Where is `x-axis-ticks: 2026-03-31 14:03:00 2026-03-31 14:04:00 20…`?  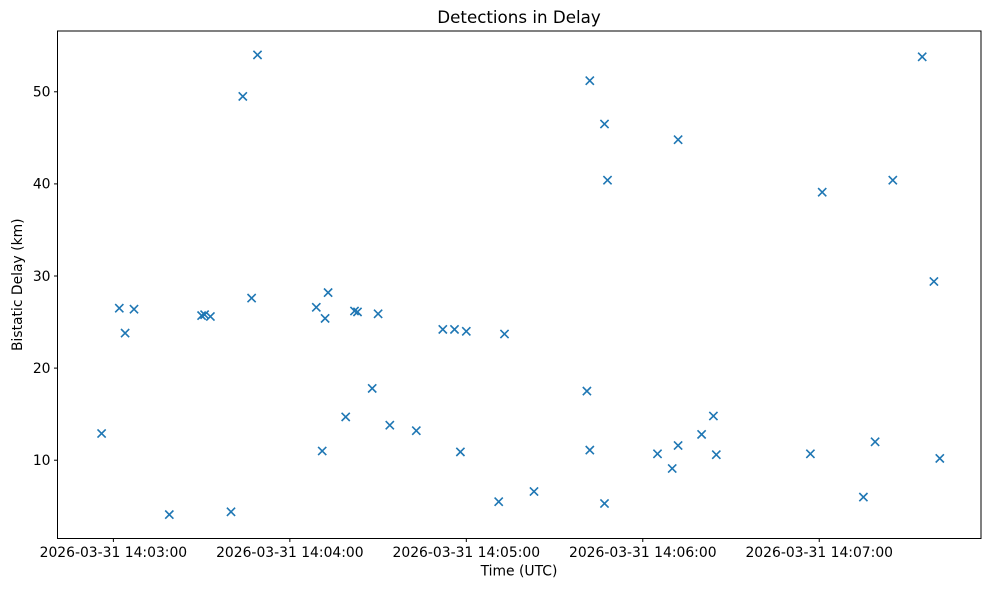 x-axis-ticks: 2026-03-31 14:03:00 2026-03-31 14:04:00 20… is located at coordinates (466, 549).